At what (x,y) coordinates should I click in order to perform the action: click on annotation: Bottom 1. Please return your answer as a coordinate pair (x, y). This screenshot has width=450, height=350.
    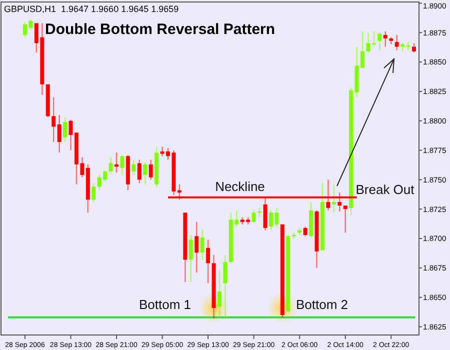
    Looking at the image, I should click on (165, 304).